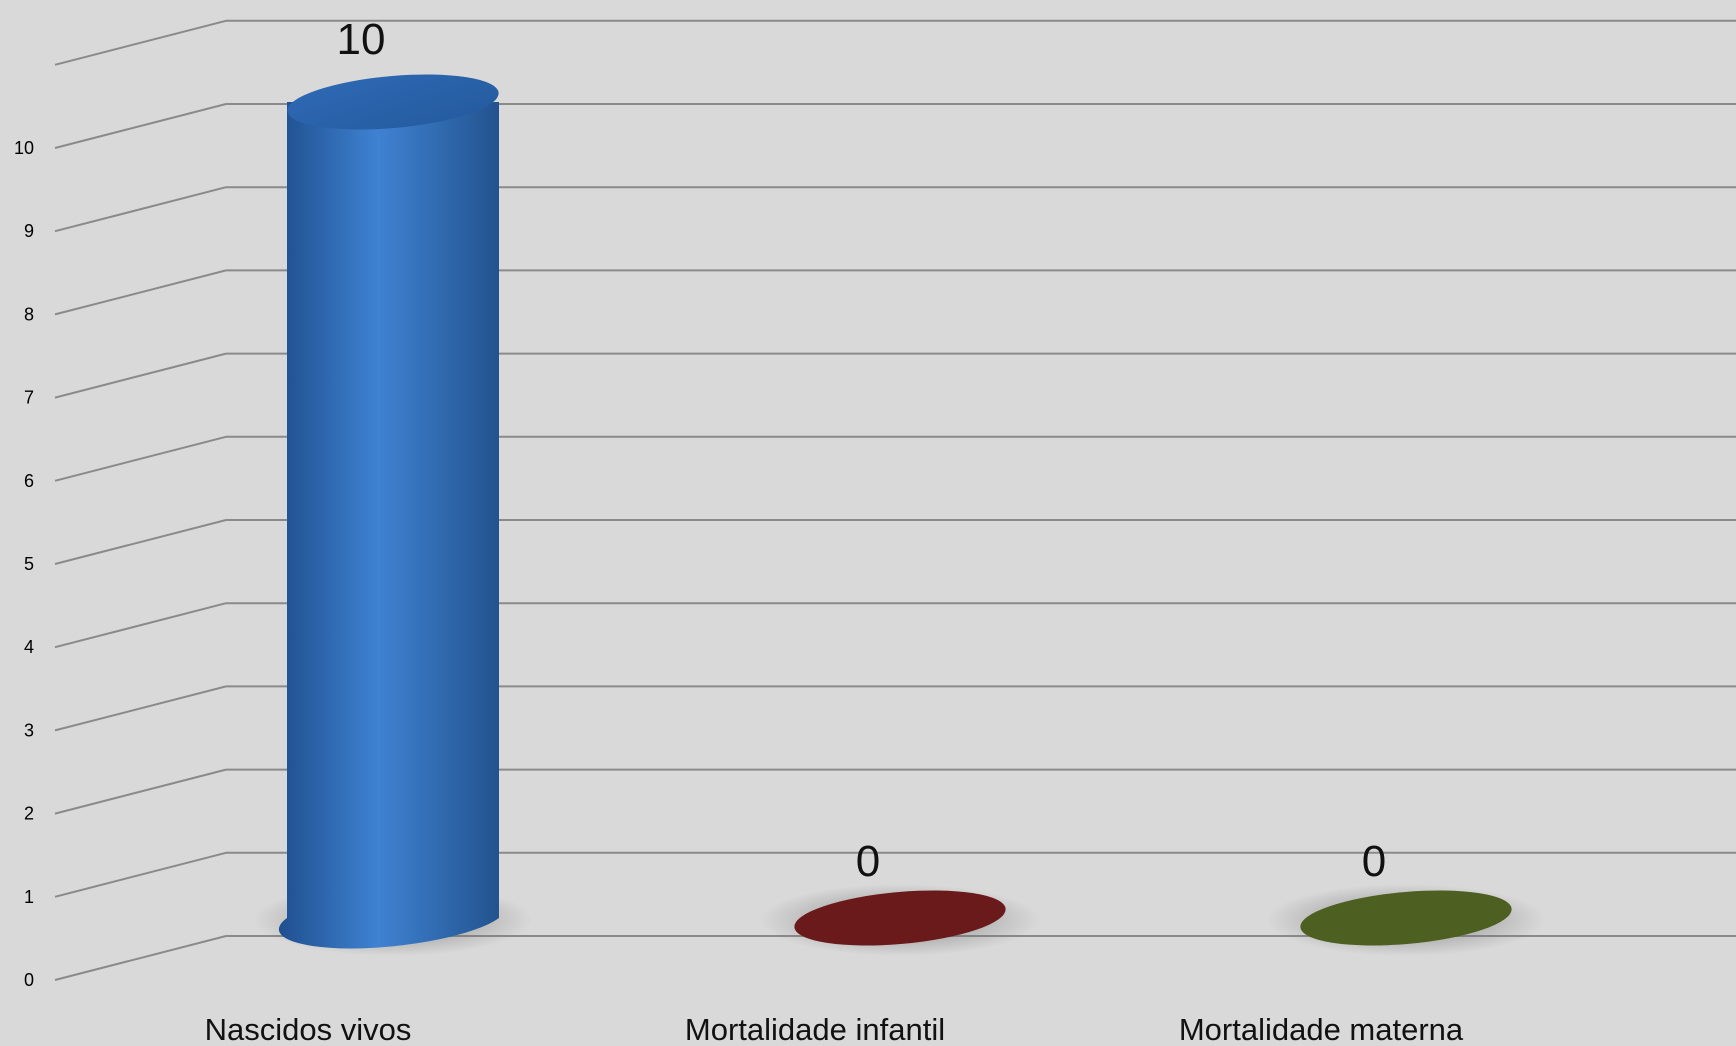 Image resolution: width=1736 pixels, height=1046 pixels. I want to click on data-label-2: 0, so click(1374, 861).